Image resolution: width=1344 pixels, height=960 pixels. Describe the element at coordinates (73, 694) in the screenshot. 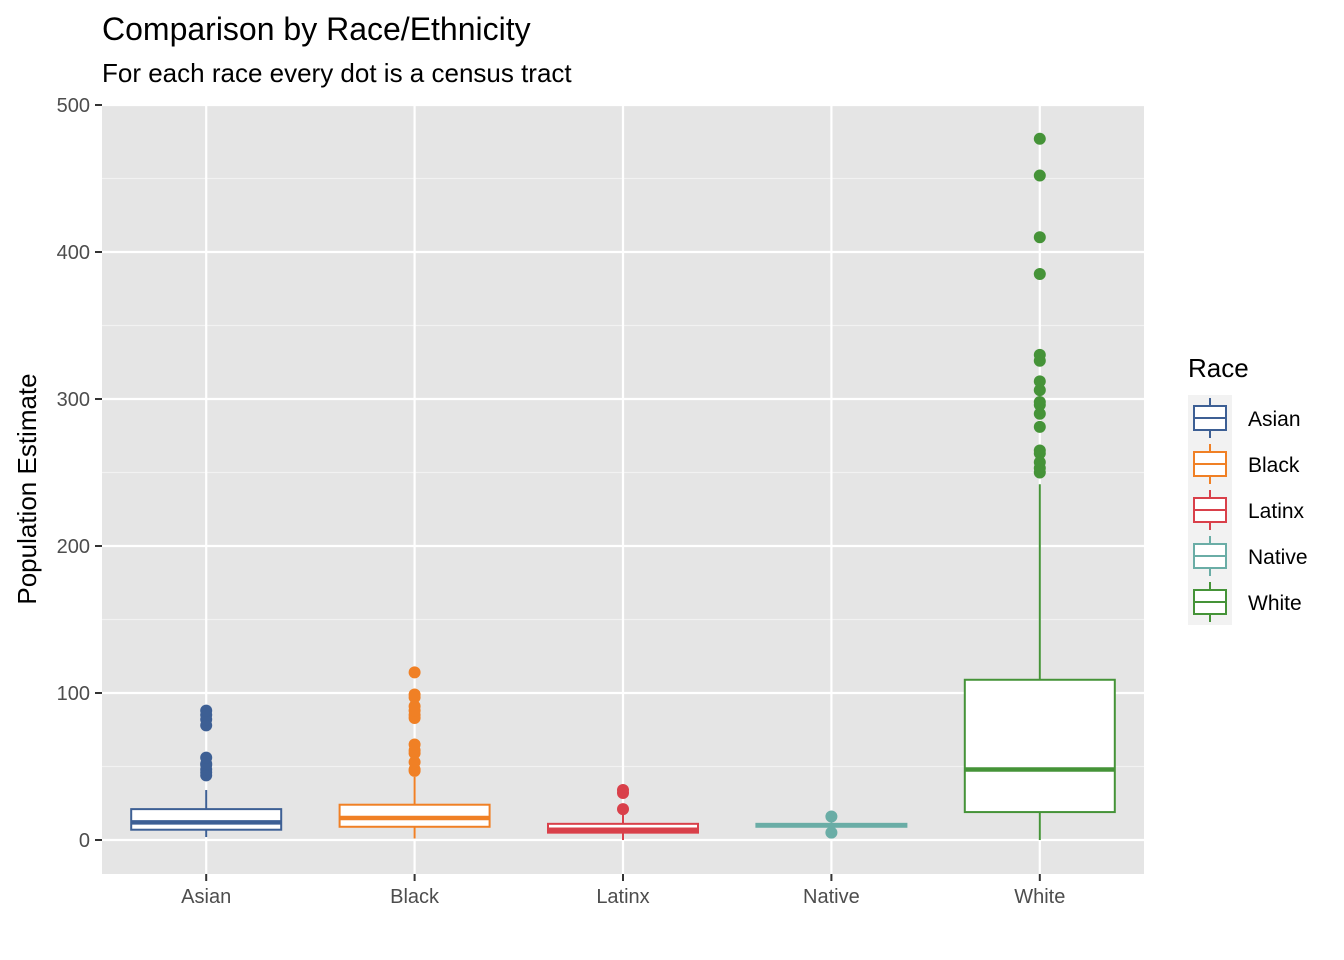

I see `y-tick-label: 100` at that location.